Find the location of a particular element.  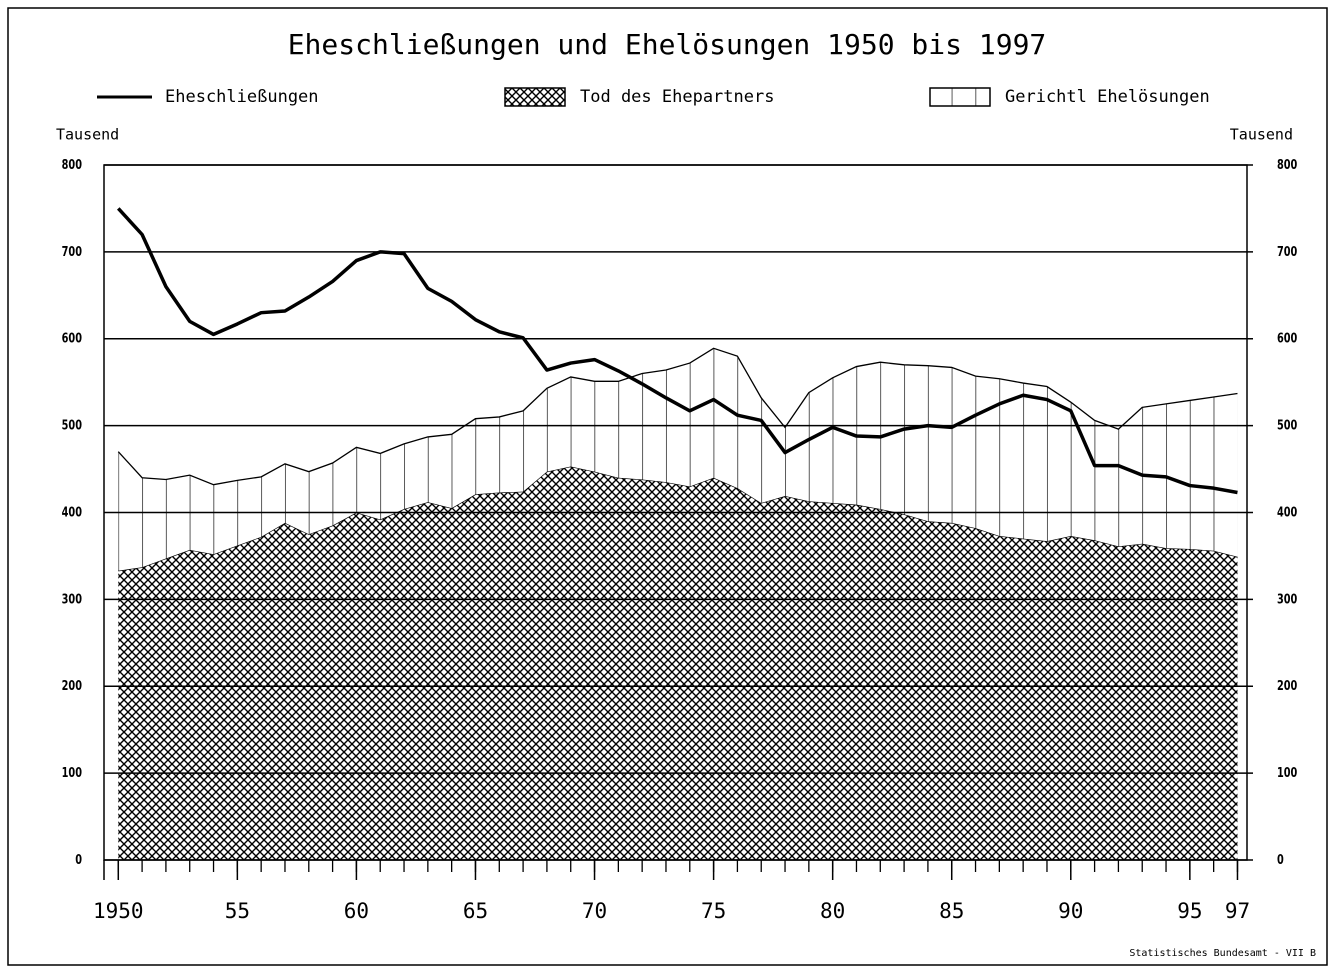

y-tick-label: 500 is located at coordinates (72, 425).